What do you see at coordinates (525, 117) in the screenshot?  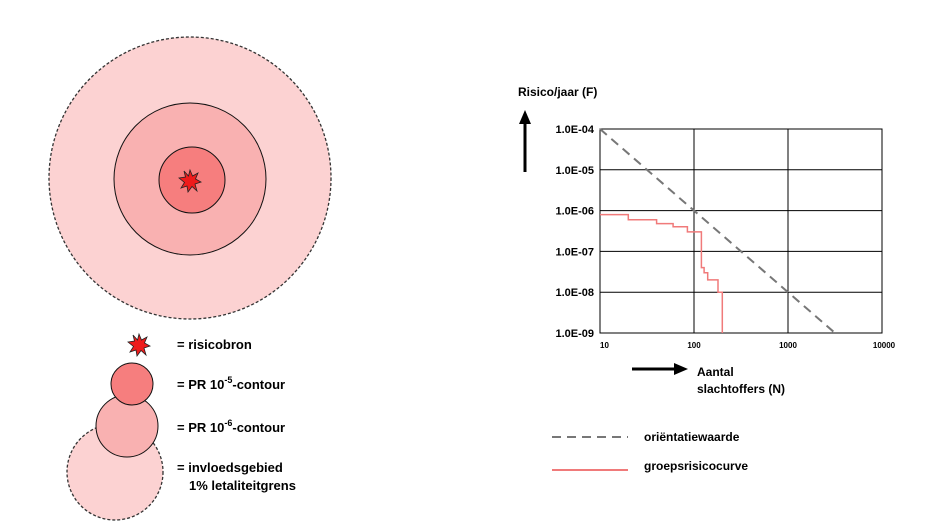 I see `y-axis-arrowhead-icon` at bounding box center [525, 117].